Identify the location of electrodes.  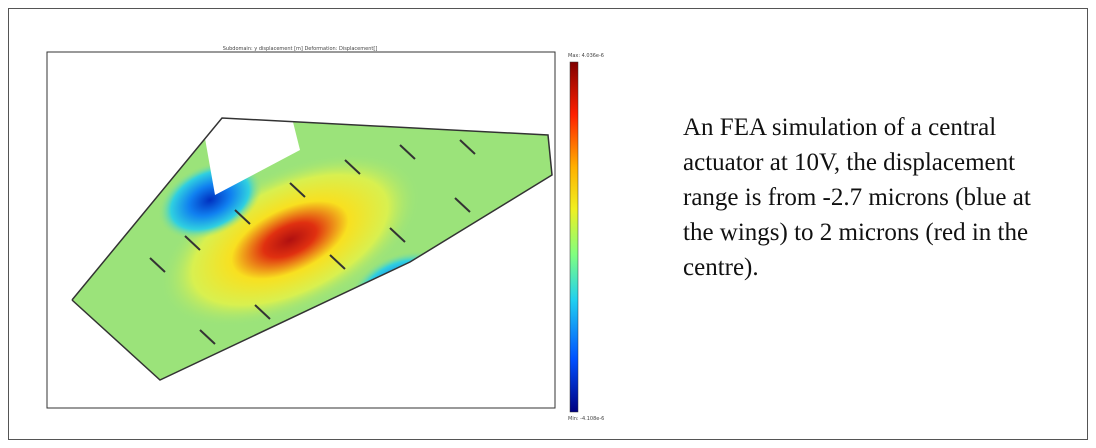
(312, 242).